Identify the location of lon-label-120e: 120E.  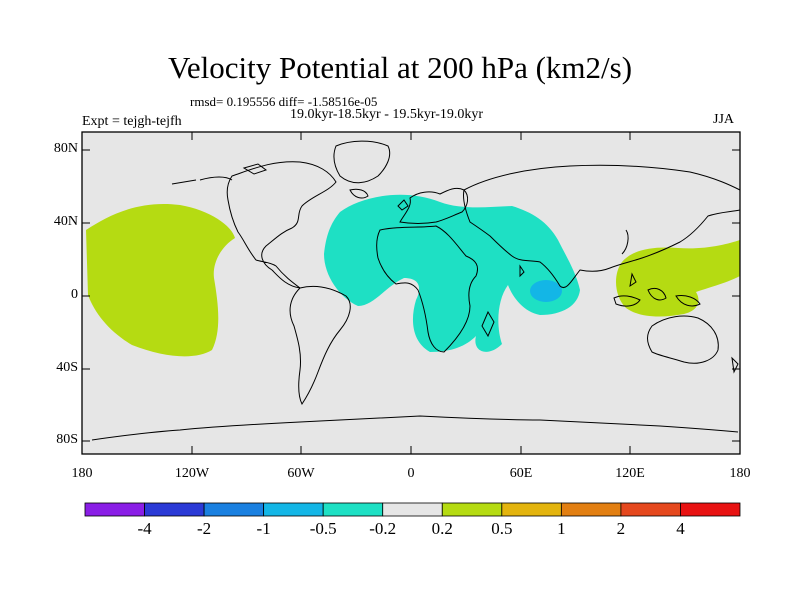
(630, 473).